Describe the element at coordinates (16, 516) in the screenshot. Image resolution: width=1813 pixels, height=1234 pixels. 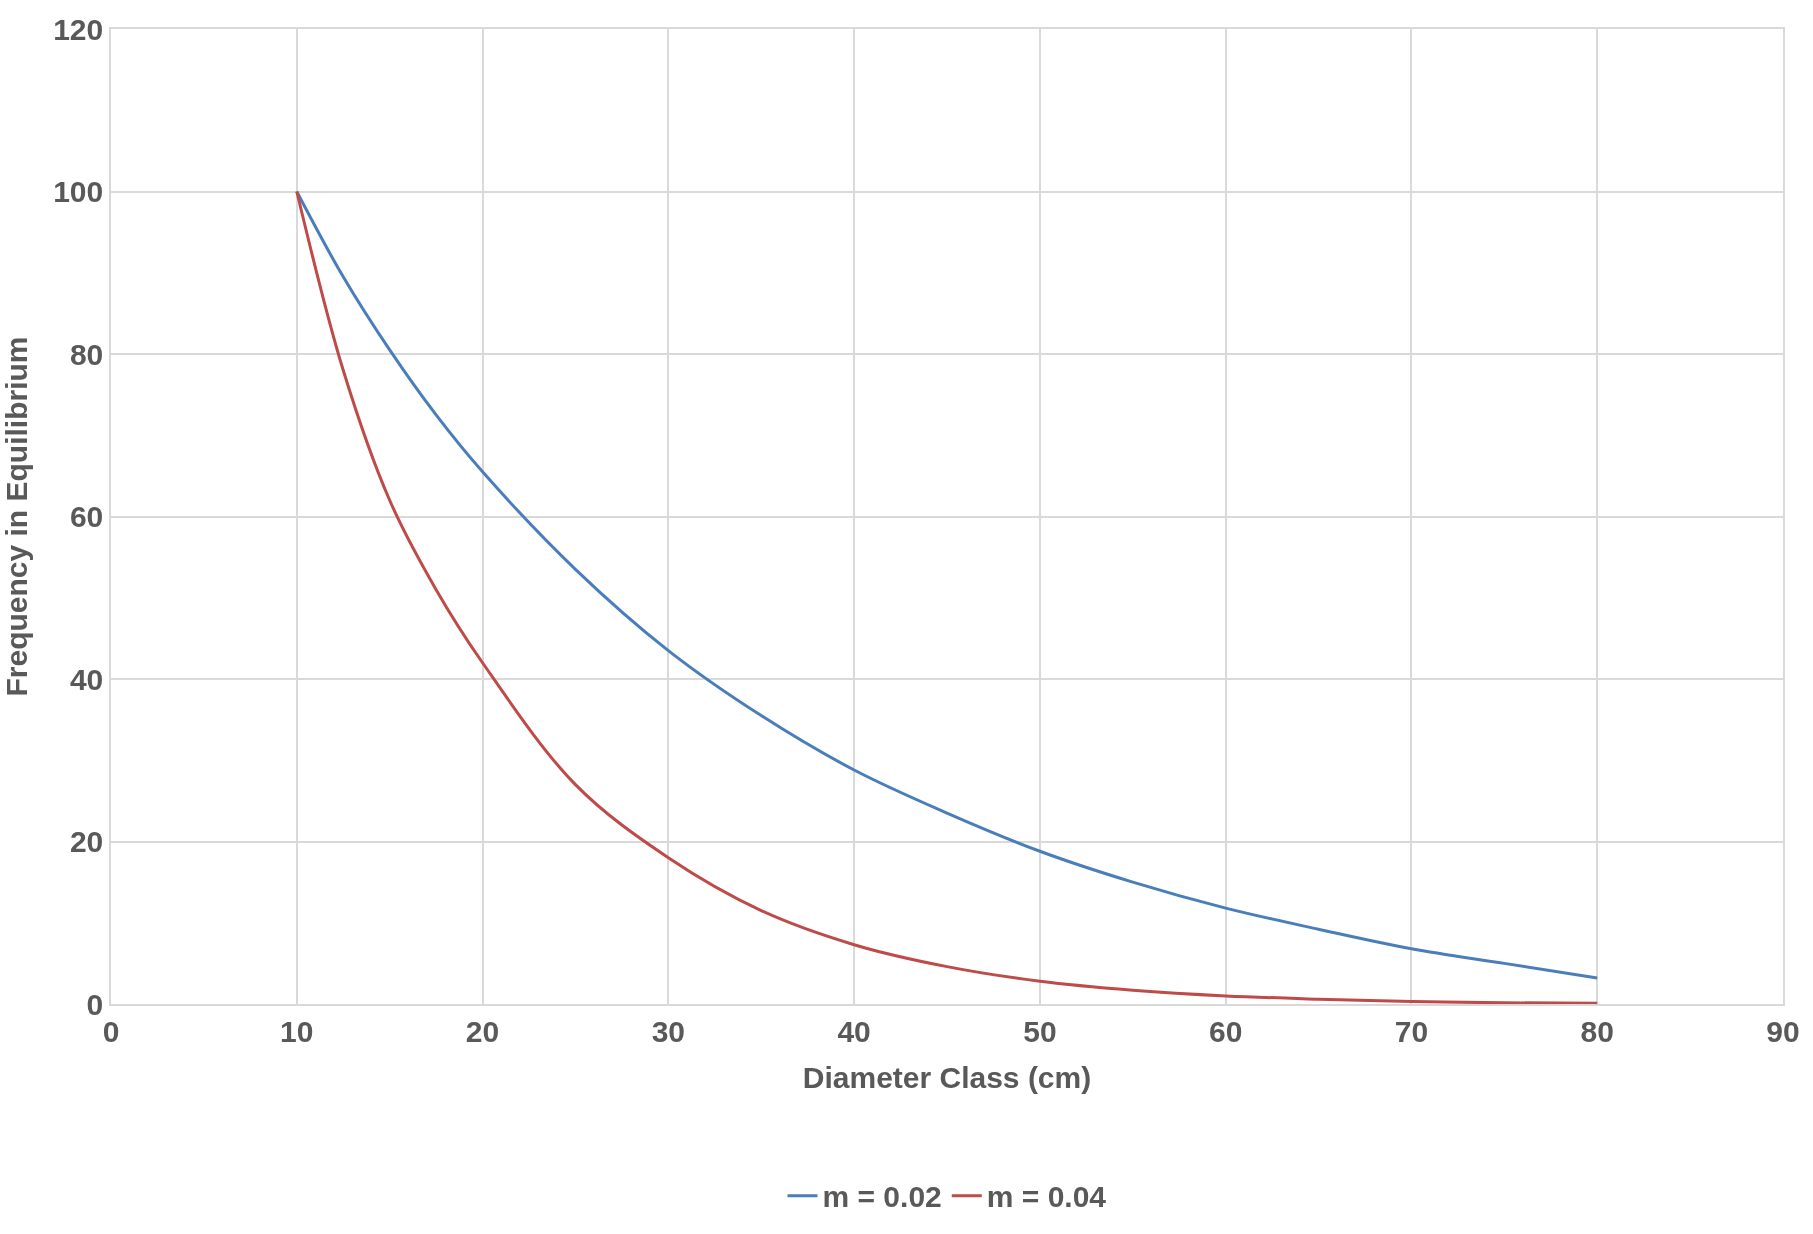
I see `y-axis-title: Frequency in Equilibrium` at that location.